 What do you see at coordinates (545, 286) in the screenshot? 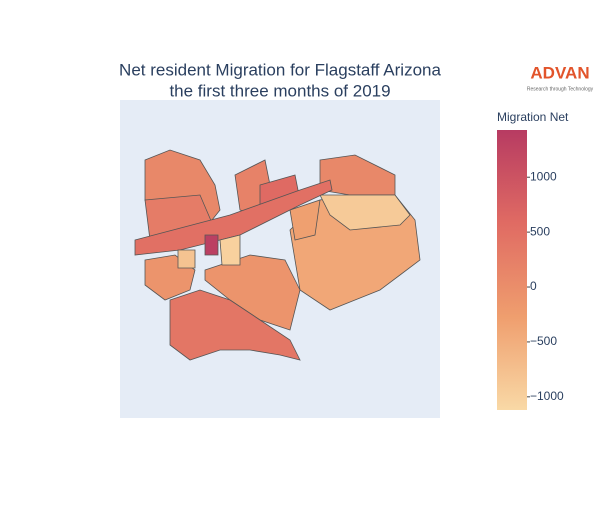
I see `colorbar-ticks: −1000 −500 0 500 1000` at bounding box center [545, 286].